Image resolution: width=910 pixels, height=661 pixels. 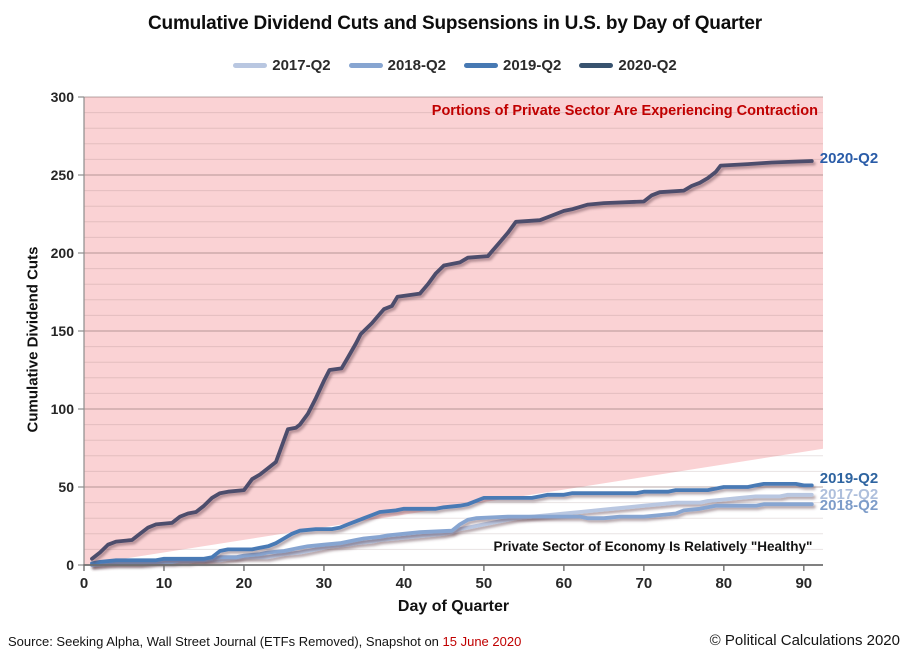 What do you see at coordinates (244, 583) in the screenshot?
I see `x-tick-label: 20` at bounding box center [244, 583].